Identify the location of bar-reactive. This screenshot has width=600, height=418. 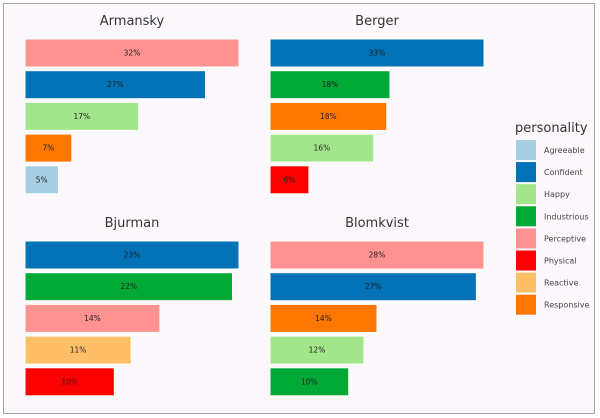
(78, 350).